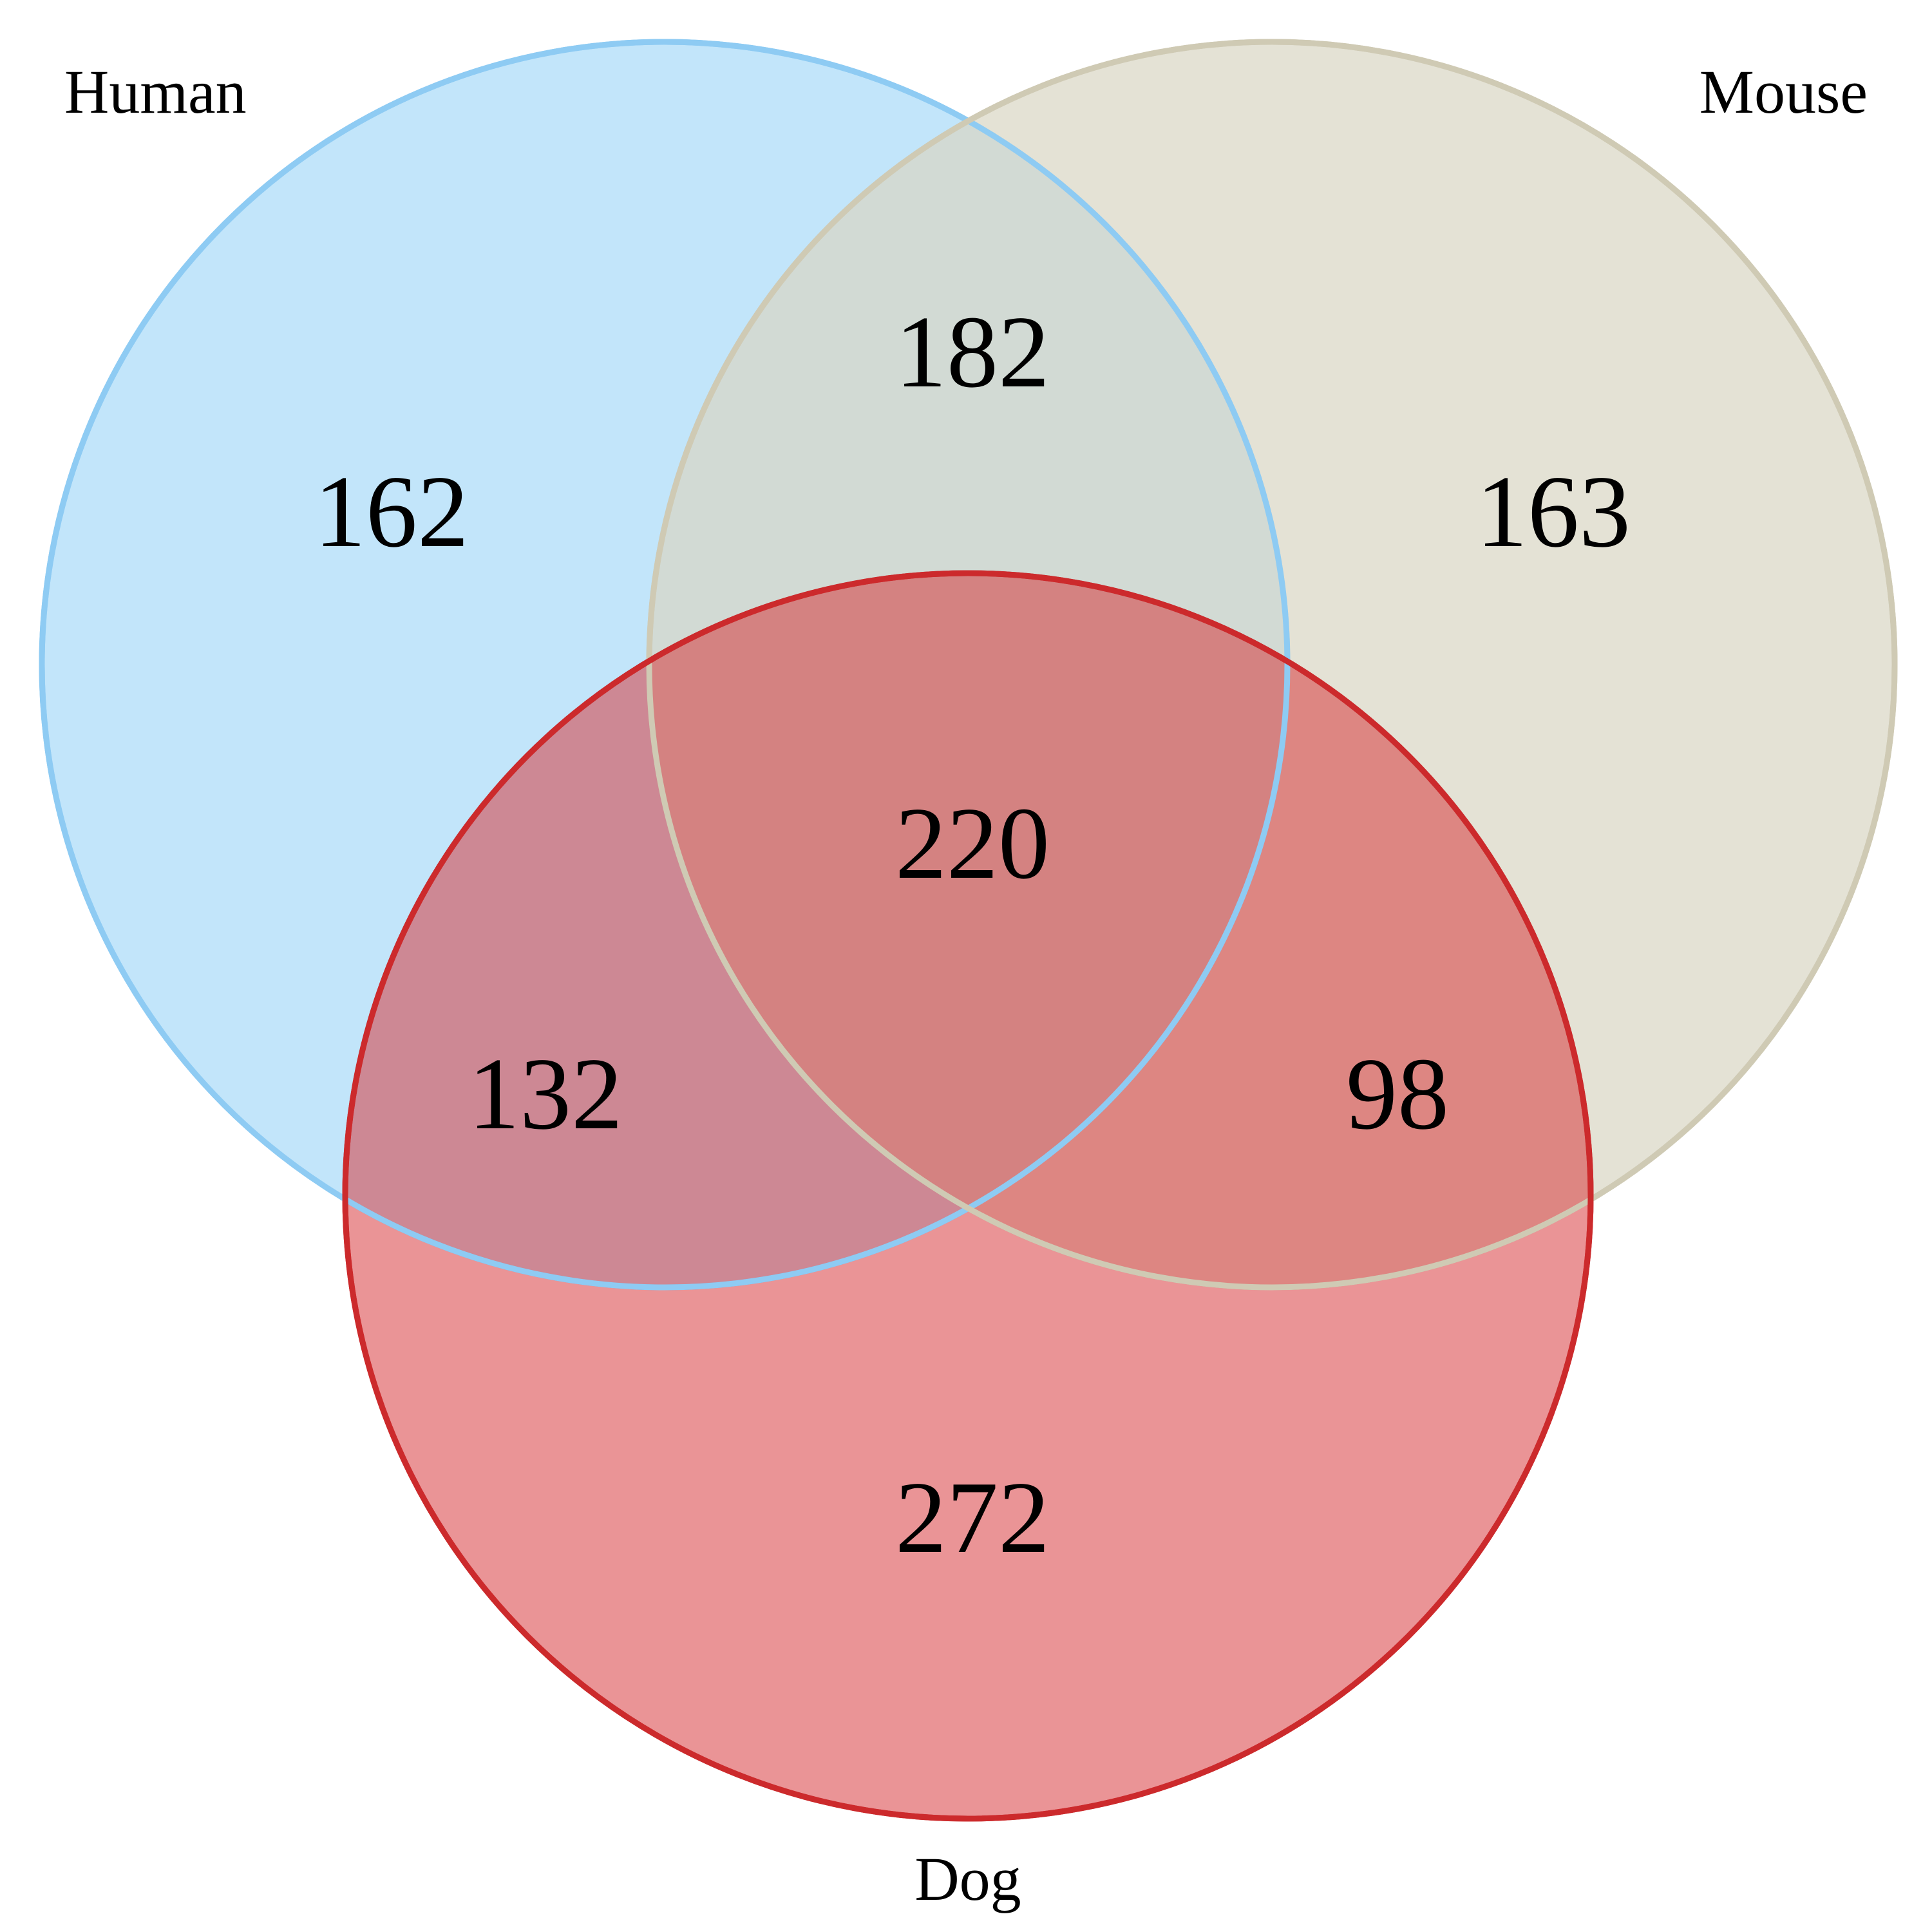 The image size is (1932, 1932). What do you see at coordinates (1554, 512) in the screenshot?
I see `mouse-only-count: 163` at bounding box center [1554, 512].